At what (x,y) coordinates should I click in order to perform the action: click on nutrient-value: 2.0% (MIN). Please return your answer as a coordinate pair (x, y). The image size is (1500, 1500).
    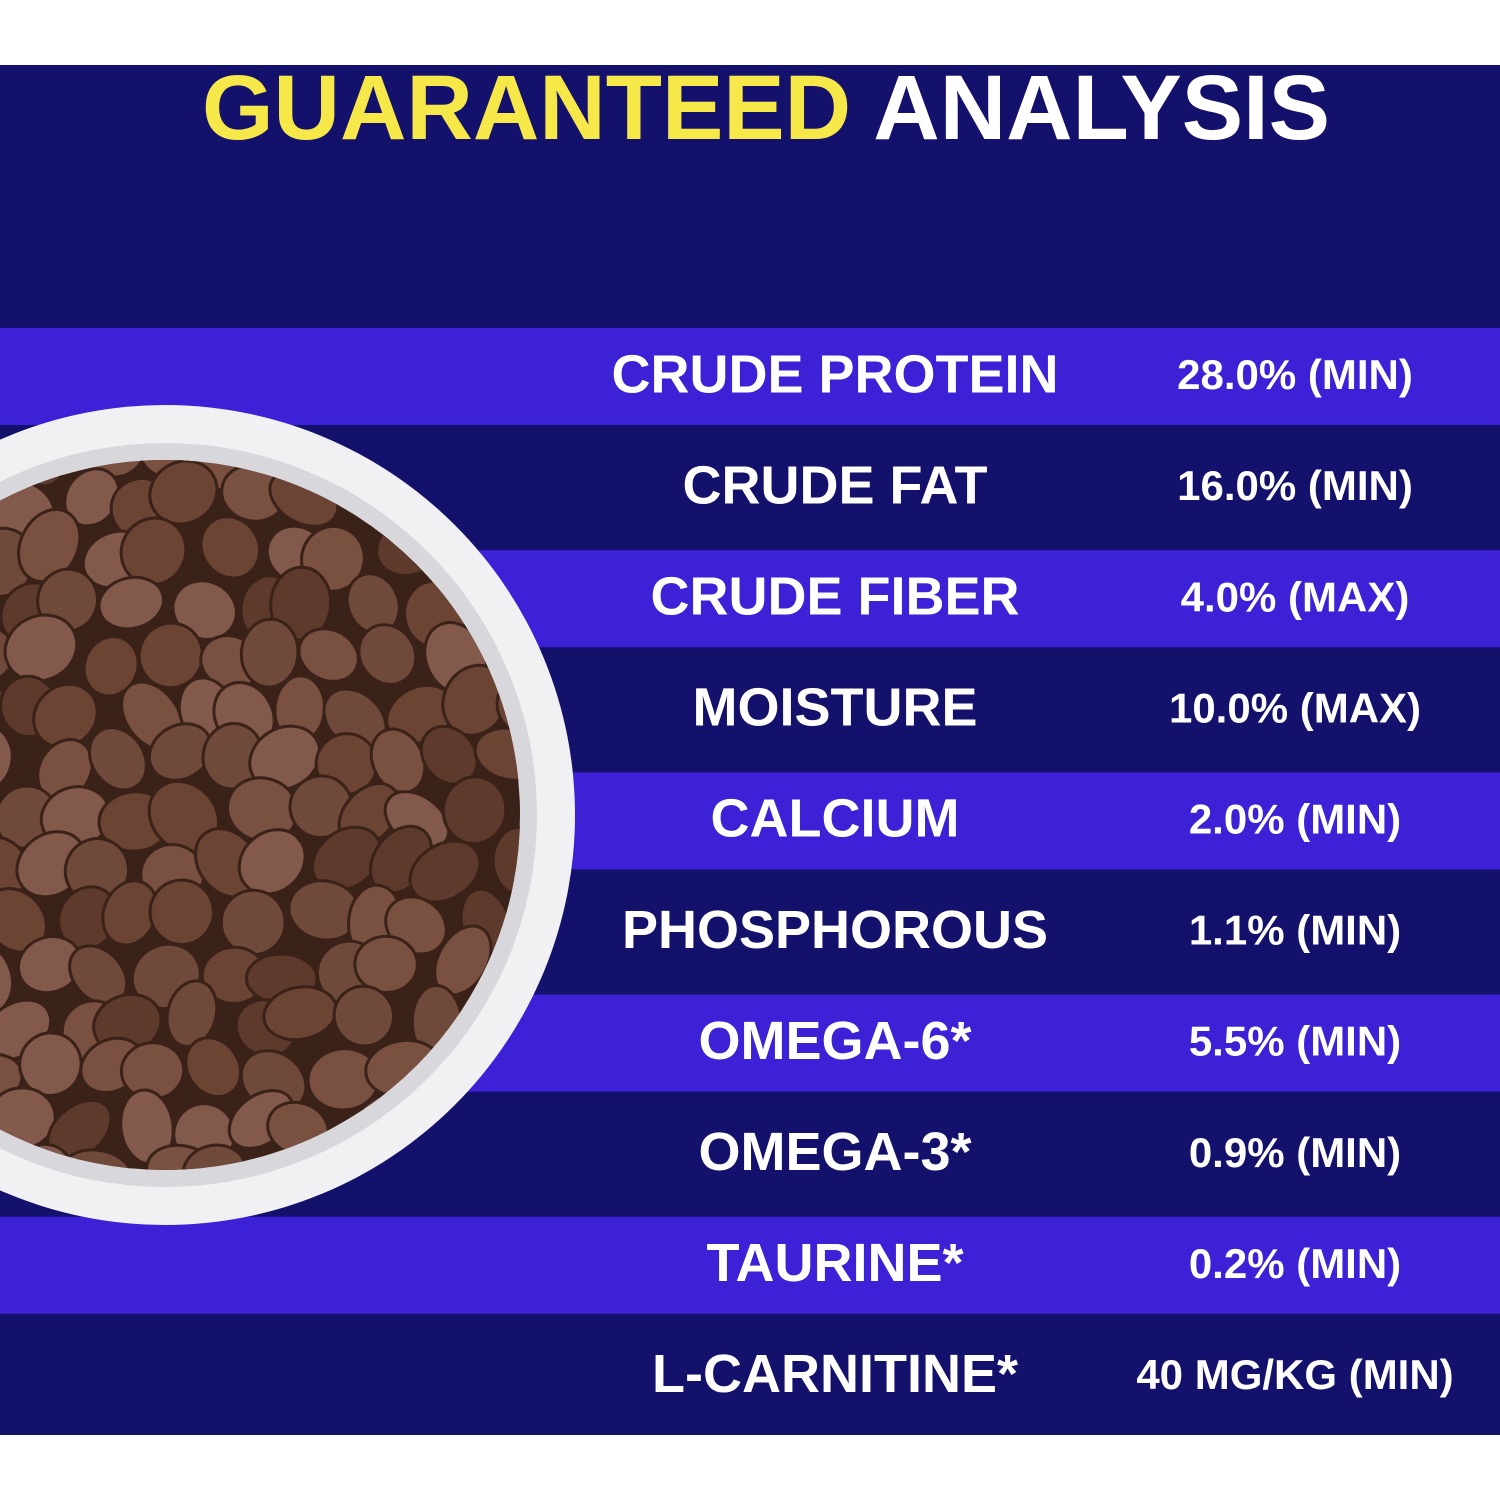
    Looking at the image, I should click on (1295, 818).